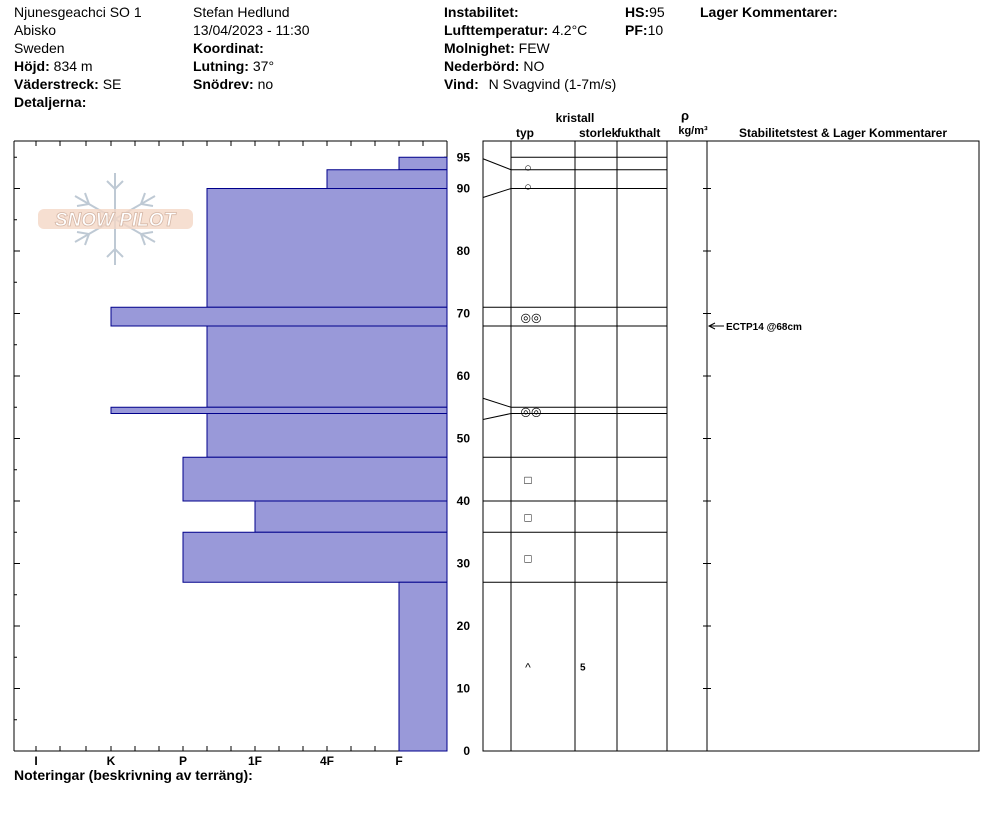 This screenshot has height=840, width=994. I want to click on hardness-tick-label: K, so click(111, 761).